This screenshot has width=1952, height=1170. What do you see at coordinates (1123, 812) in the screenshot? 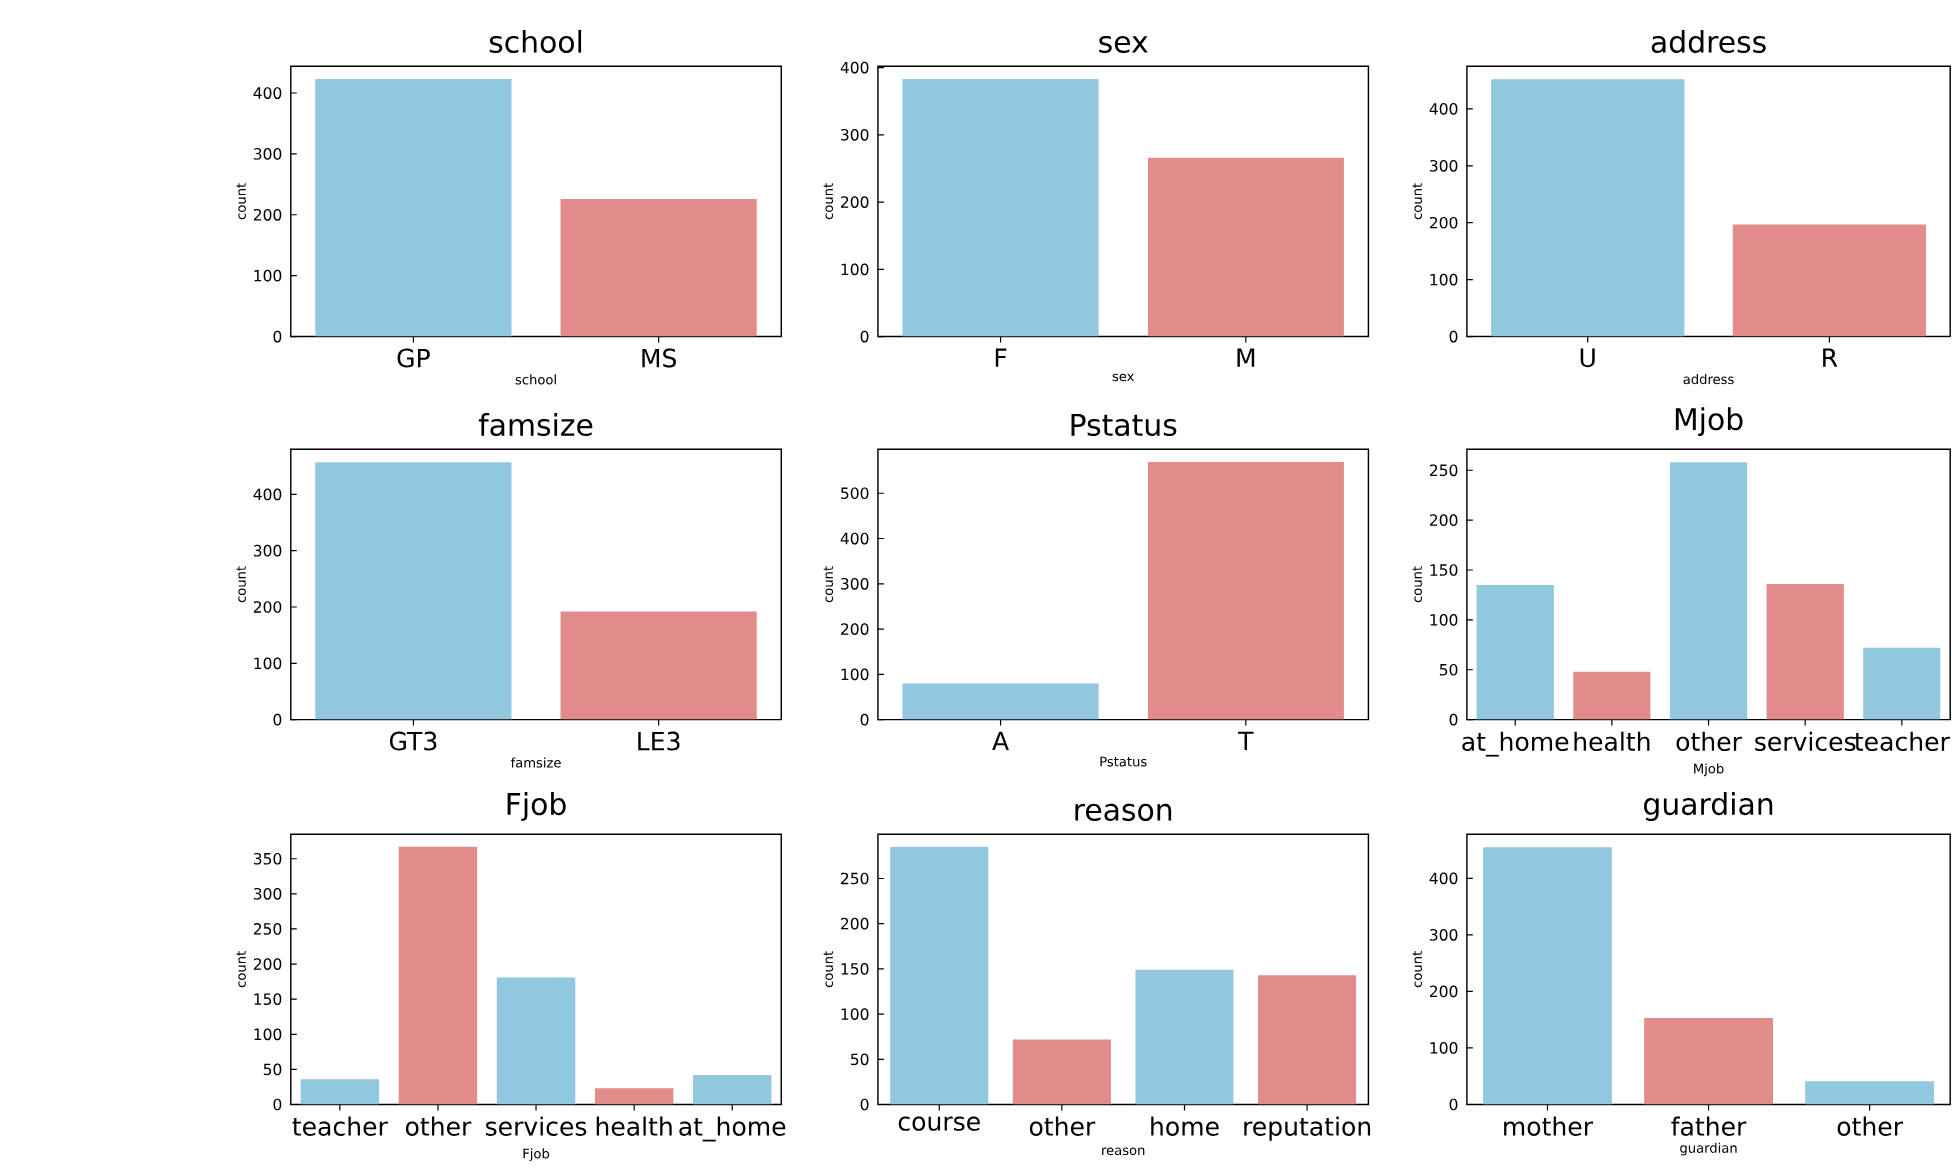
I see `chart-title: reason` at bounding box center [1123, 812].